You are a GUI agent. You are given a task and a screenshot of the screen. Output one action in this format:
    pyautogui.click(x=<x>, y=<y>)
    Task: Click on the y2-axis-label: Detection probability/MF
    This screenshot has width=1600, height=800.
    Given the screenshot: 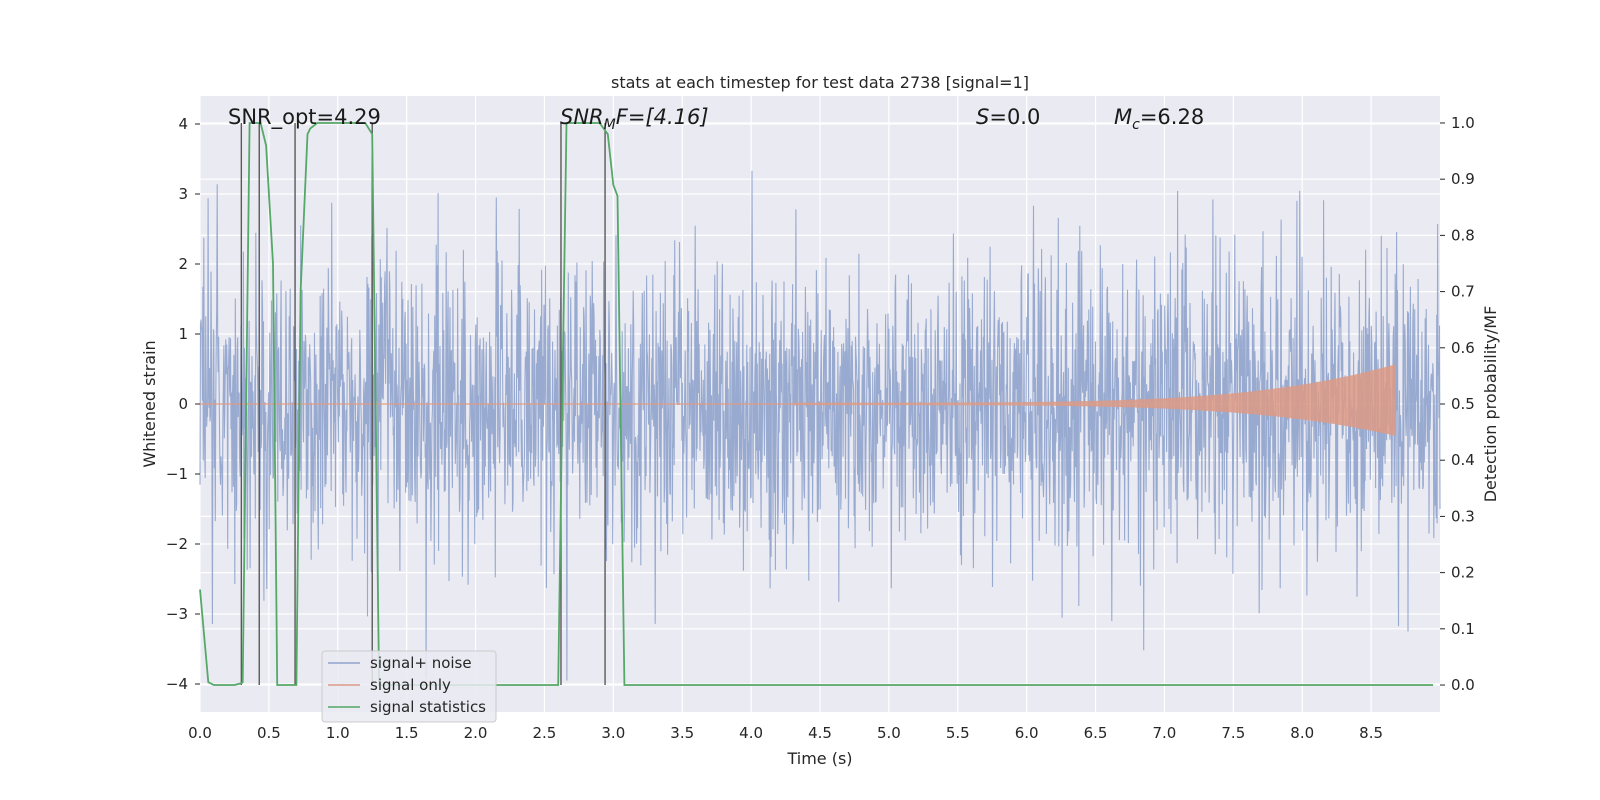 What is the action you would take?
    pyautogui.click(x=1490, y=404)
    